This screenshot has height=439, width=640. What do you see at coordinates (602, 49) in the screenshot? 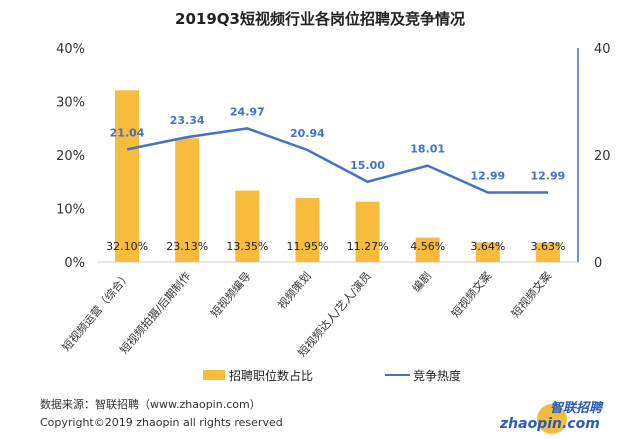
I see `right-tick-label: 40` at bounding box center [602, 49].